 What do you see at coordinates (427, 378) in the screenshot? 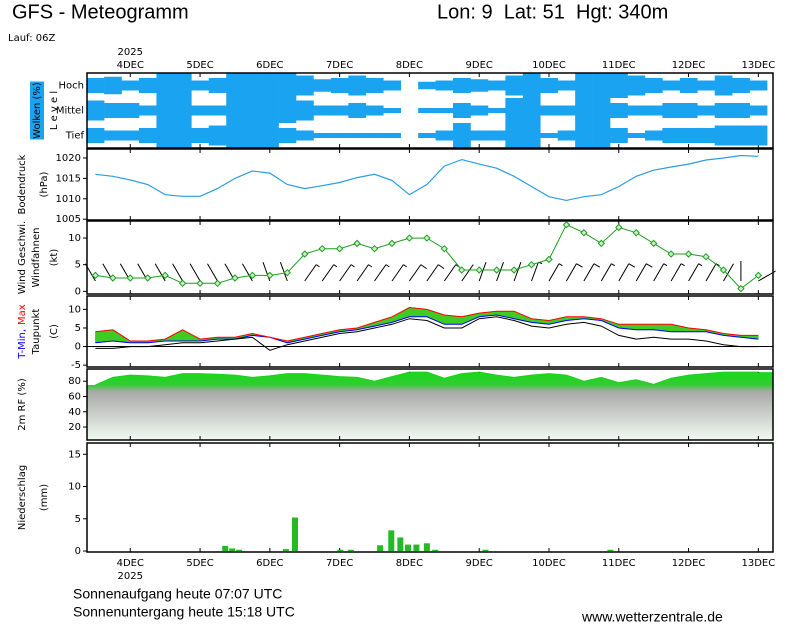
I see `rh-line` at bounding box center [427, 378].